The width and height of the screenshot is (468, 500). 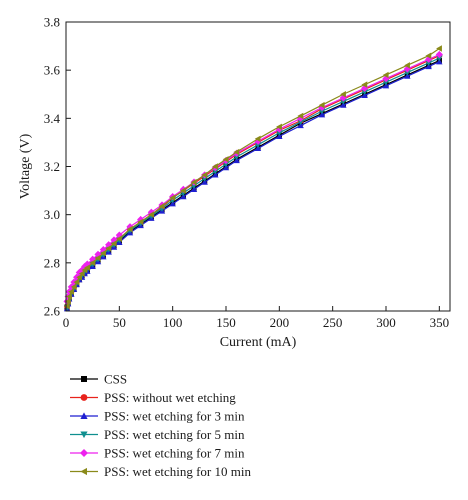 What do you see at coordinates (52, 118) in the screenshot?
I see `y-tick-label: 3.4` at bounding box center [52, 118].